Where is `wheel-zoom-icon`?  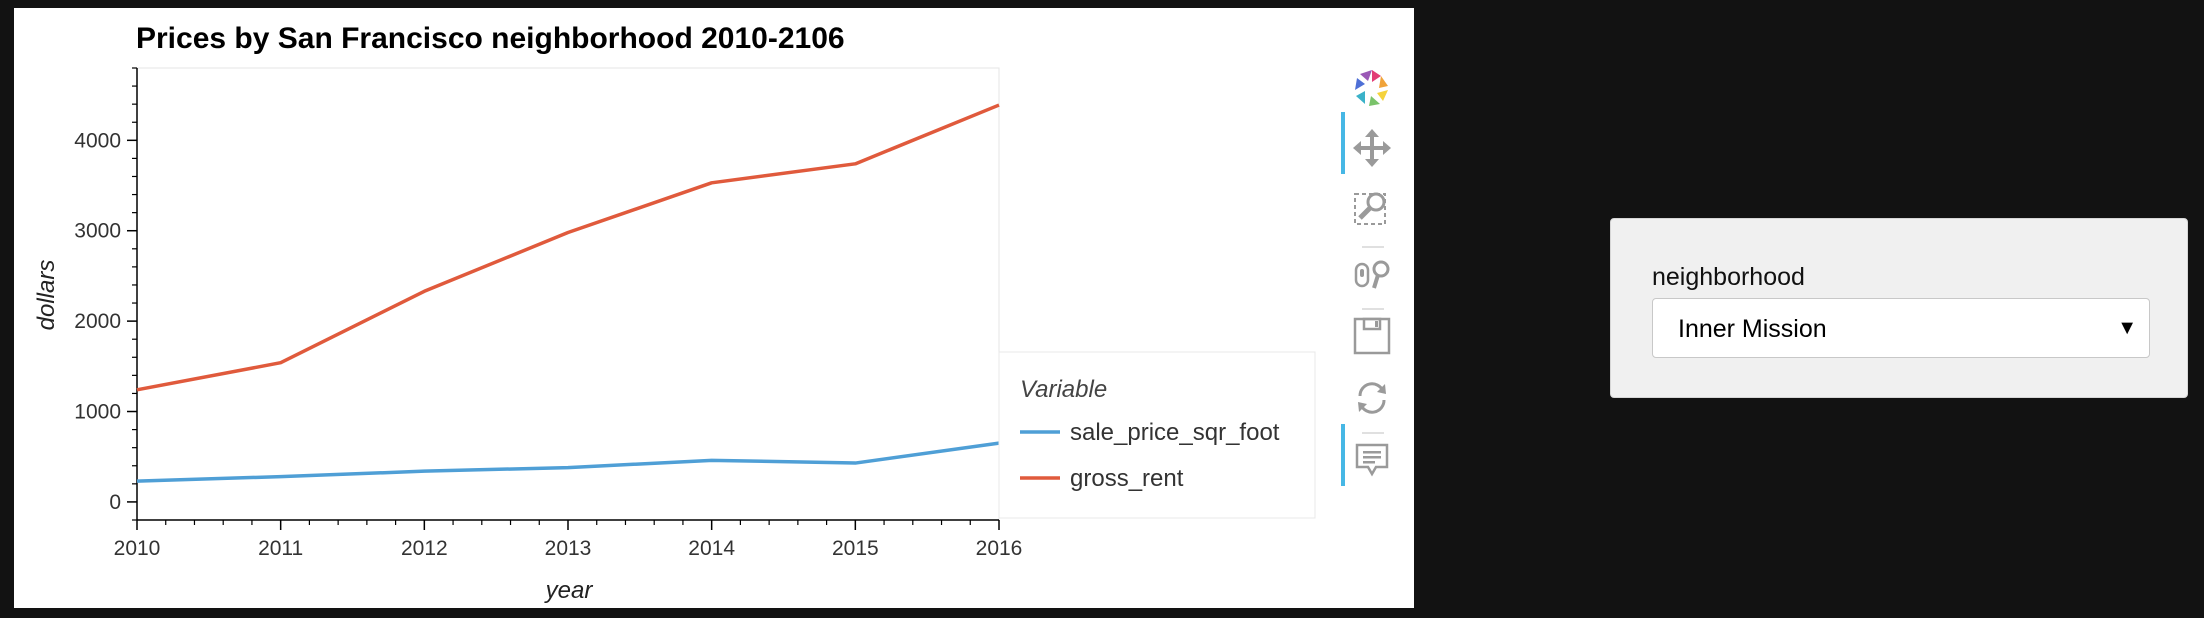
wheel-zoom-icon is located at coordinates (1372, 274).